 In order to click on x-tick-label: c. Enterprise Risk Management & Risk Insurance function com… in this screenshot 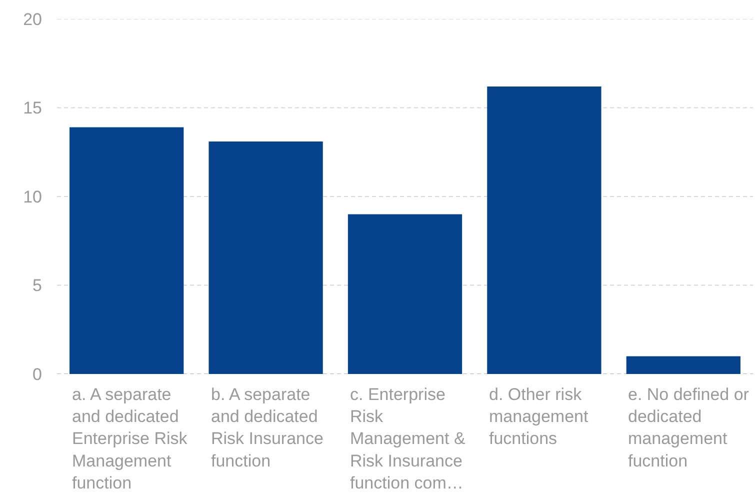, I will do `click(408, 438)`.